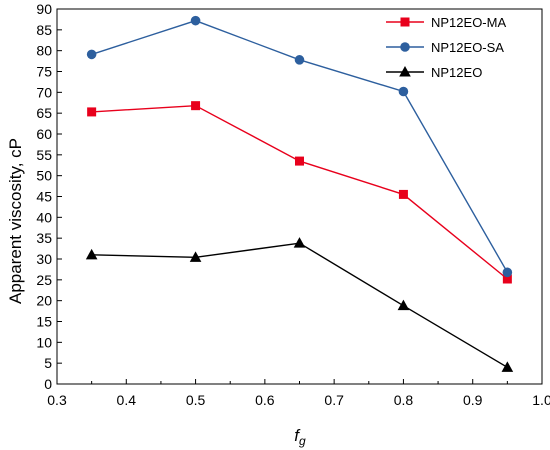  Describe the element at coordinates (44, 113) in the screenshot. I see `y-tick-label: 65` at that location.